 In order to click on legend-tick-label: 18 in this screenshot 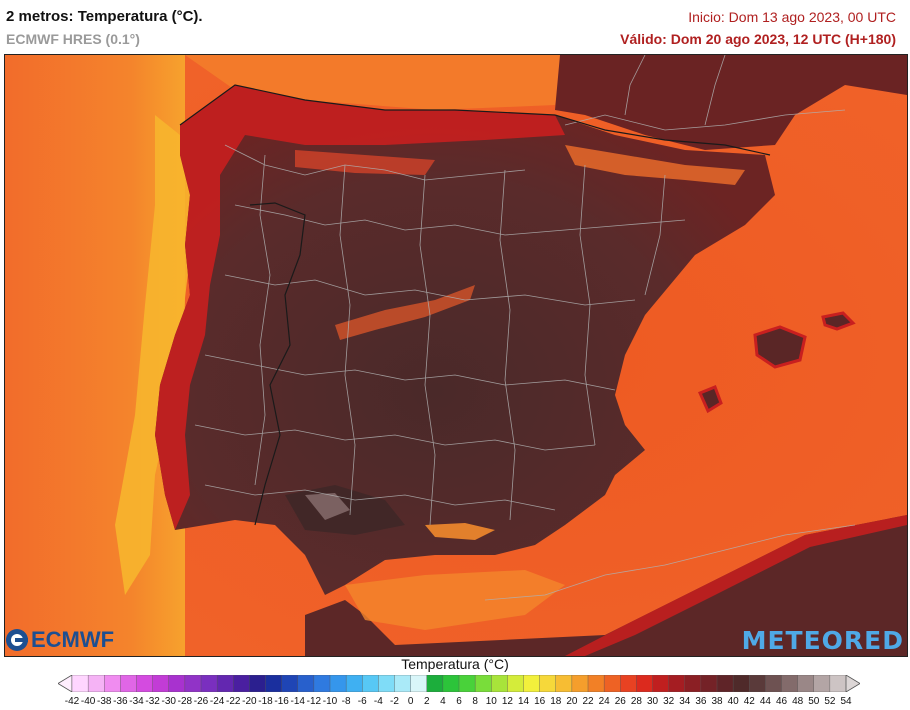, I will do `click(556, 701)`.